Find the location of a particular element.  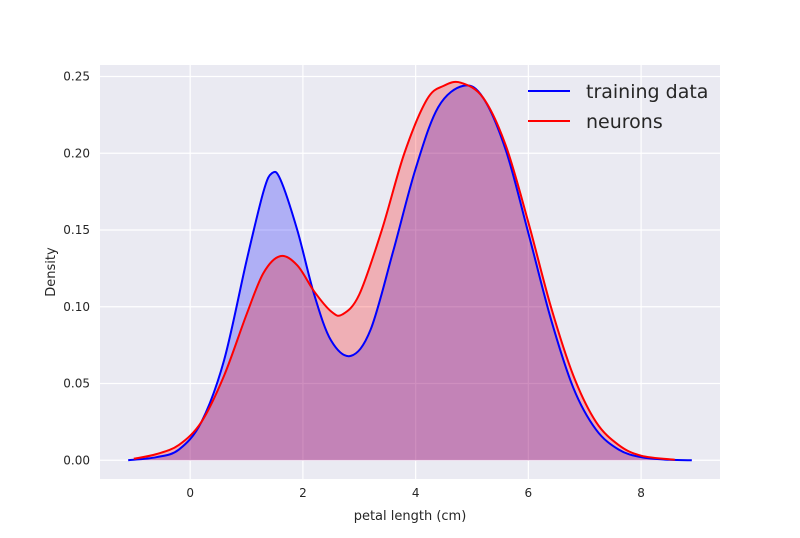

y-tick-label: 0.15 is located at coordinates (76, 230).